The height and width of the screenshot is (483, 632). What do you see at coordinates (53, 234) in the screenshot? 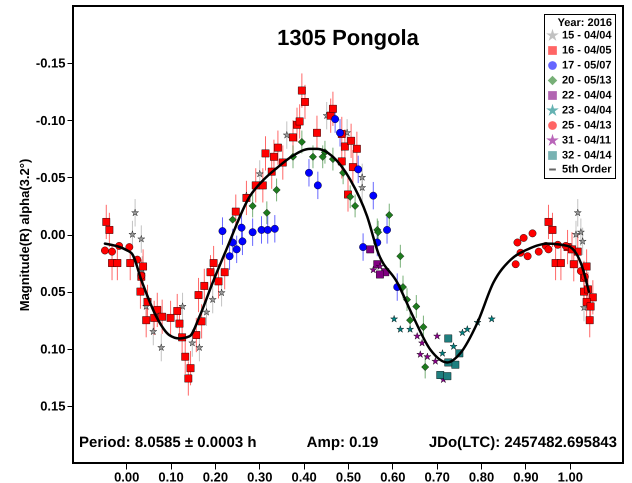
I see `y-tick-label: 0.00` at bounding box center [53, 234].